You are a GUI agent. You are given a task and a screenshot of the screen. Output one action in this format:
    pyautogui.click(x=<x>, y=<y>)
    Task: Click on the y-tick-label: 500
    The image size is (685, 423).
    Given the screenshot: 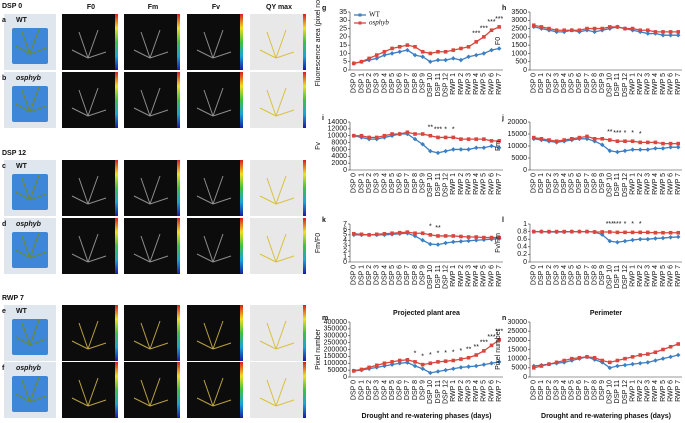 What is the action you would take?
    pyautogui.click(x=521, y=62)
    